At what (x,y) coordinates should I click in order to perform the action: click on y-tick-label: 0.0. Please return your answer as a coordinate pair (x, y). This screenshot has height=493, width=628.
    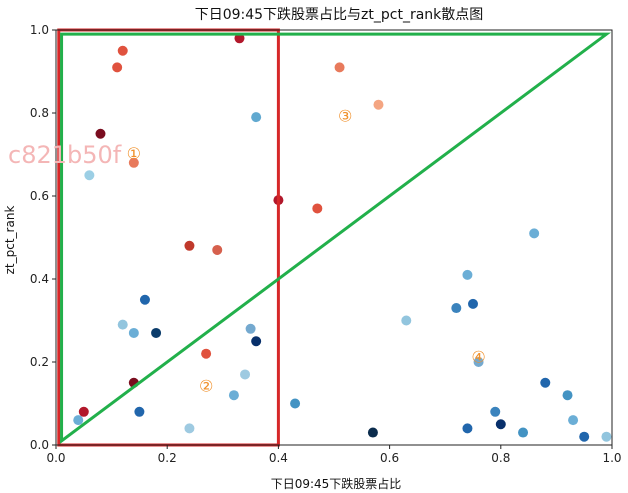
    Looking at the image, I should click on (39, 445).